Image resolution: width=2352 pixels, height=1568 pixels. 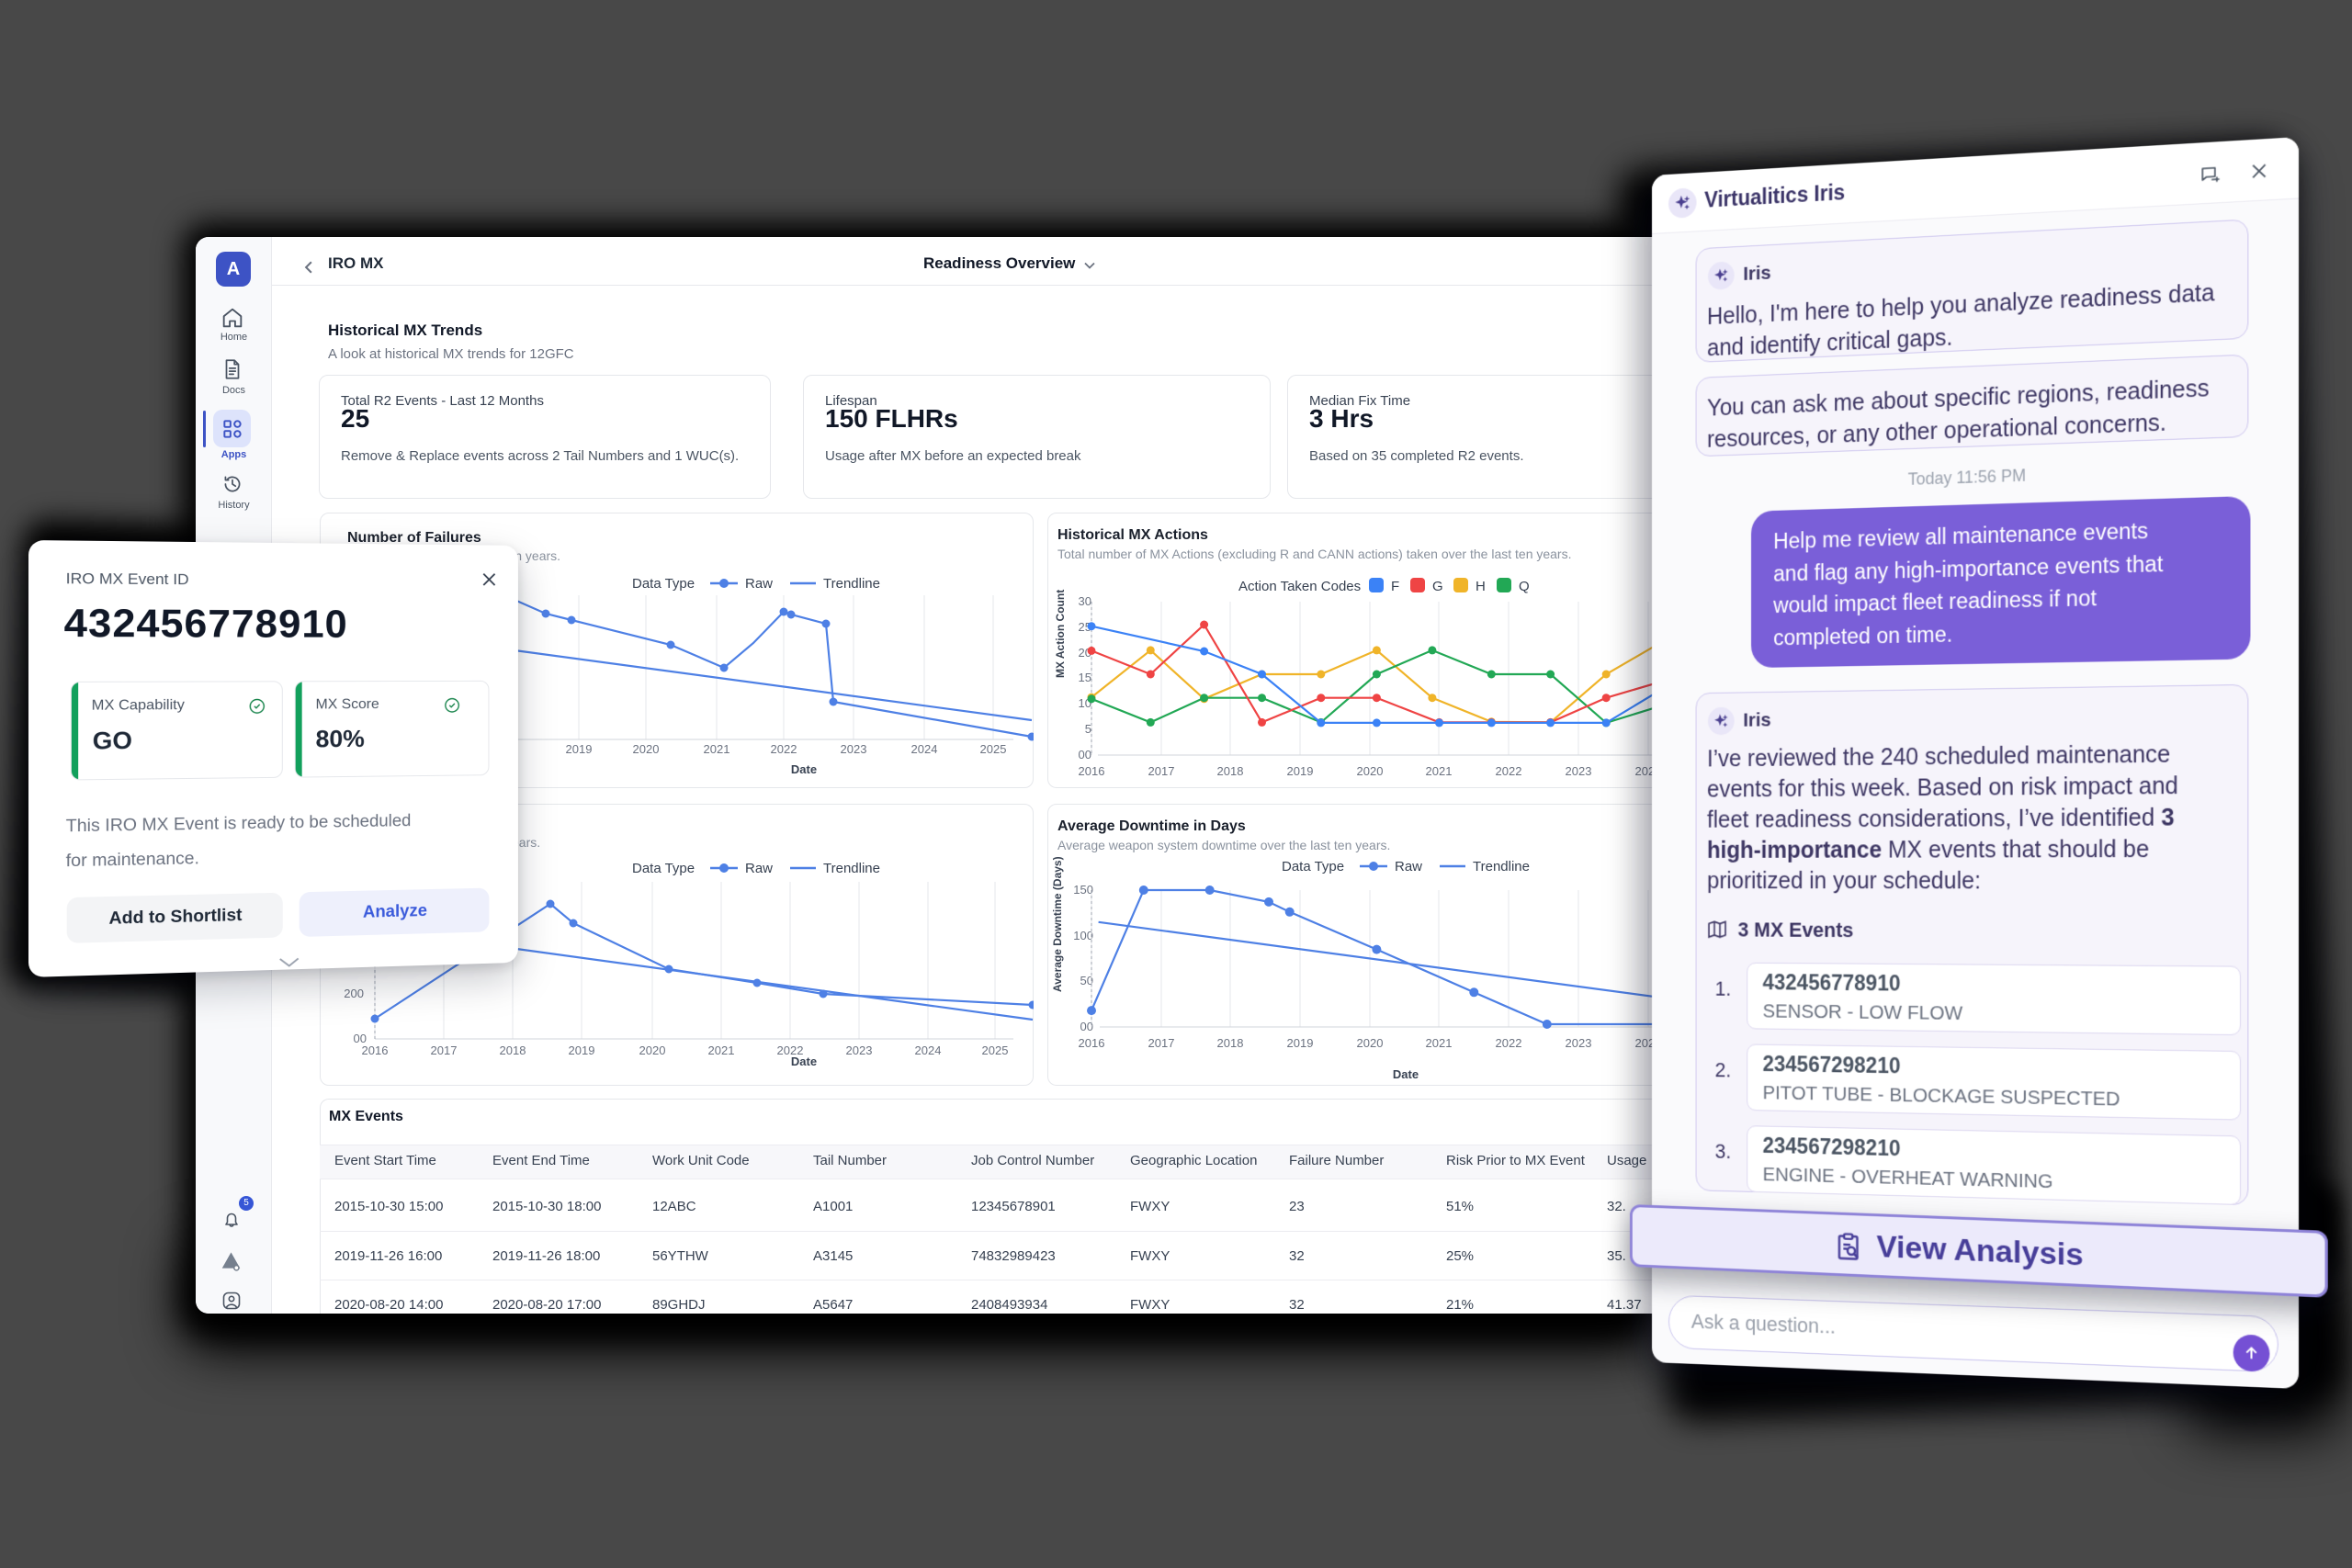 What do you see at coordinates (1060, 634) in the screenshot?
I see `svg-text: MX Action Count` at bounding box center [1060, 634].